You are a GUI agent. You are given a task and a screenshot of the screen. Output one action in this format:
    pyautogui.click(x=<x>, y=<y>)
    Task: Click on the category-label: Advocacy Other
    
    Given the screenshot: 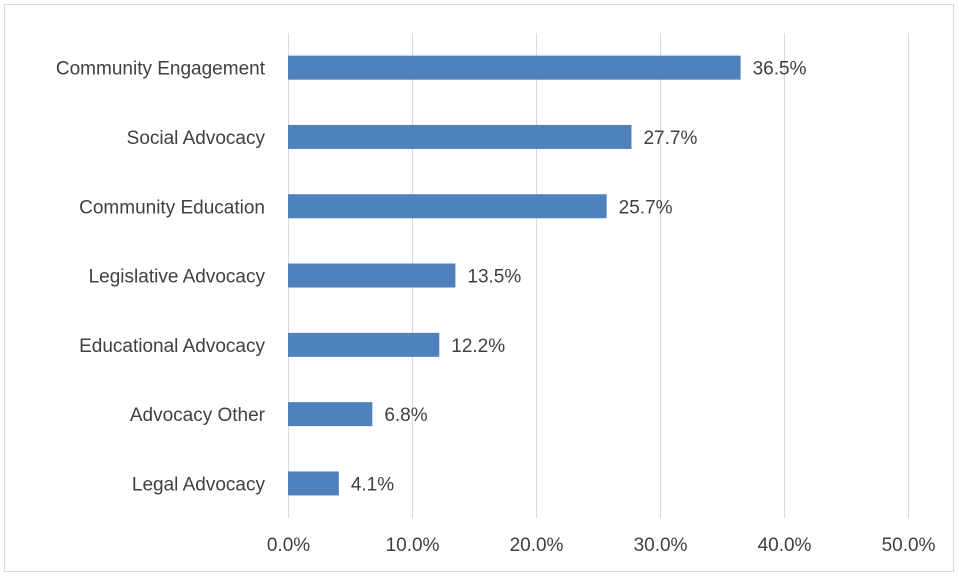 What is the action you would take?
    pyautogui.click(x=198, y=415)
    